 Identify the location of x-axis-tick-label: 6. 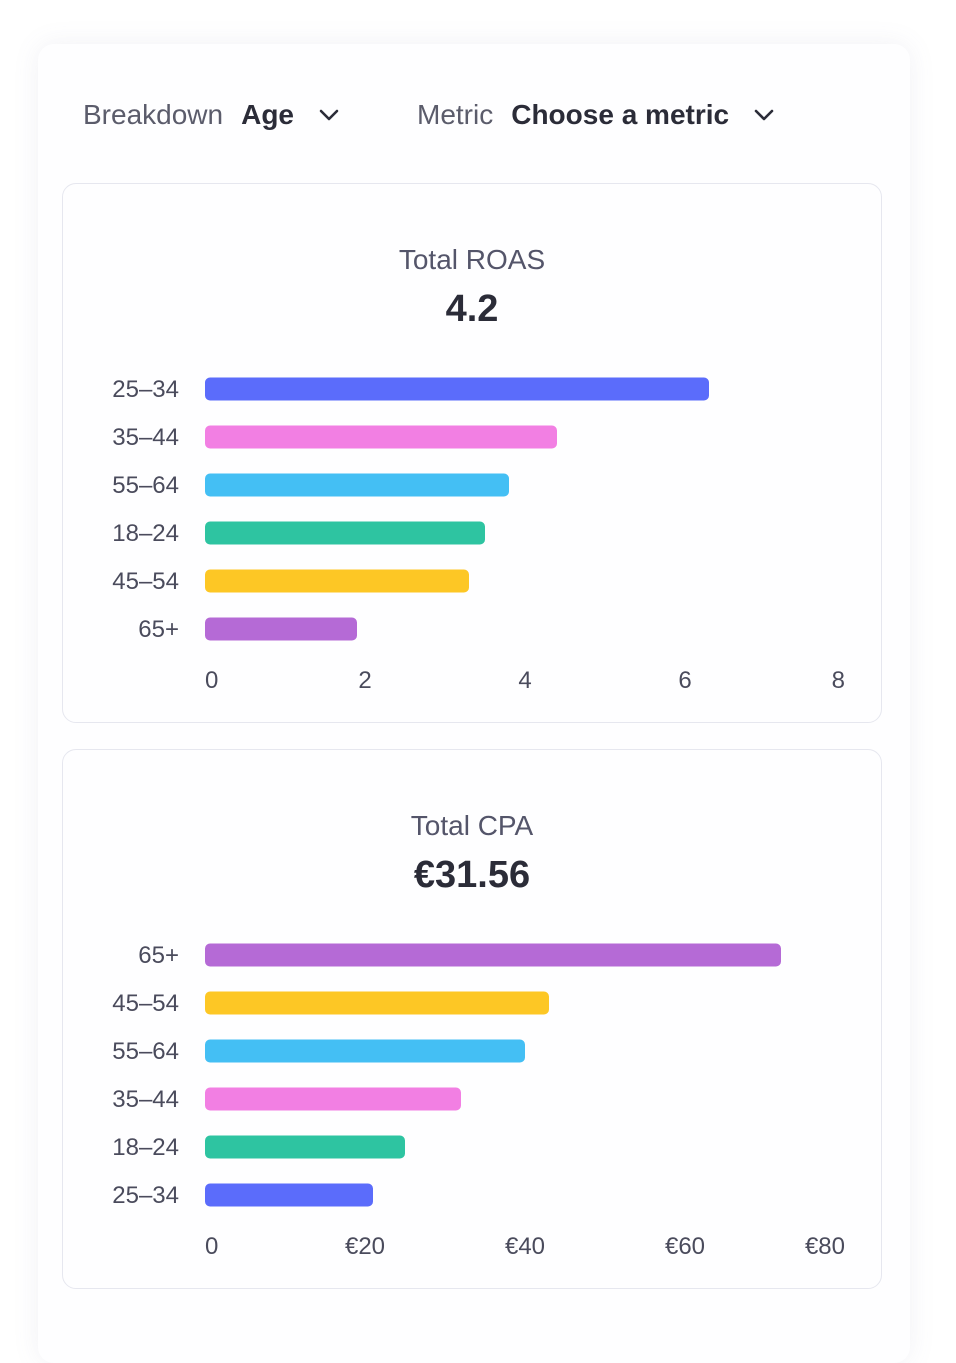
(684, 680).